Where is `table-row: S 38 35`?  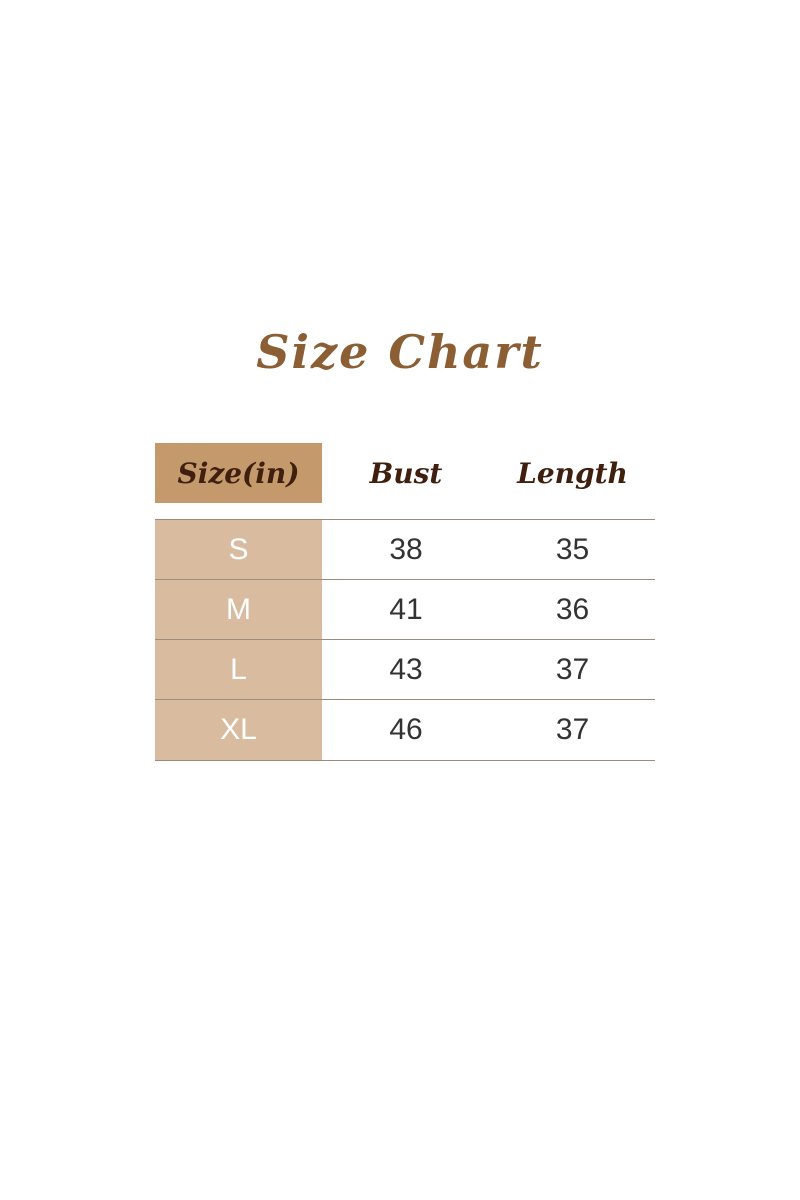 table-row: S 38 35 is located at coordinates (405, 549).